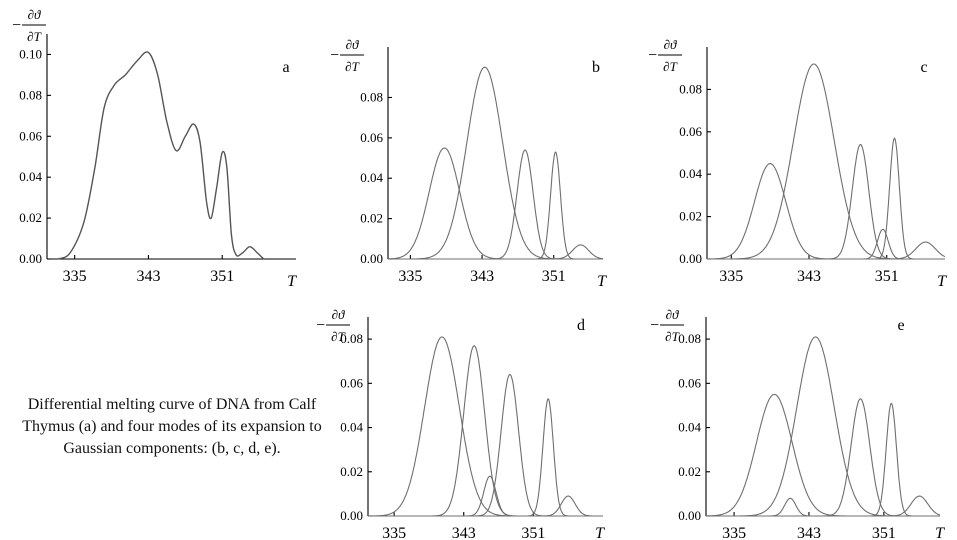  What do you see at coordinates (900, 325) in the screenshot?
I see `panel-letter: e` at bounding box center [900, 325].